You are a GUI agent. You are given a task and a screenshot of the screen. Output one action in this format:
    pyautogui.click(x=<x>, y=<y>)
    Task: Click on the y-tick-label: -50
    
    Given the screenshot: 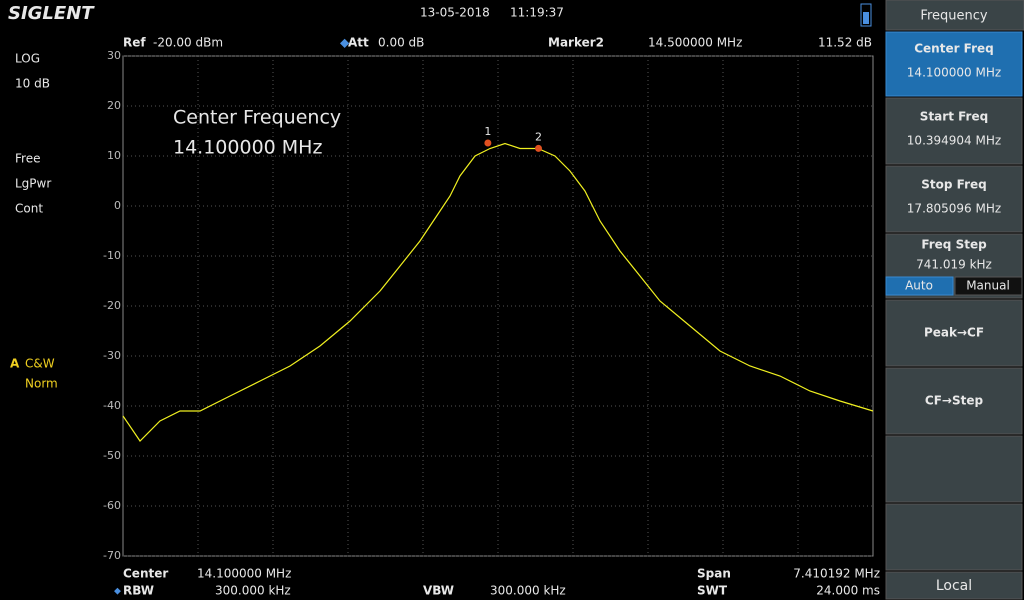 What is the action you would take?
    pyautogui.click(x=112, y=455)
    